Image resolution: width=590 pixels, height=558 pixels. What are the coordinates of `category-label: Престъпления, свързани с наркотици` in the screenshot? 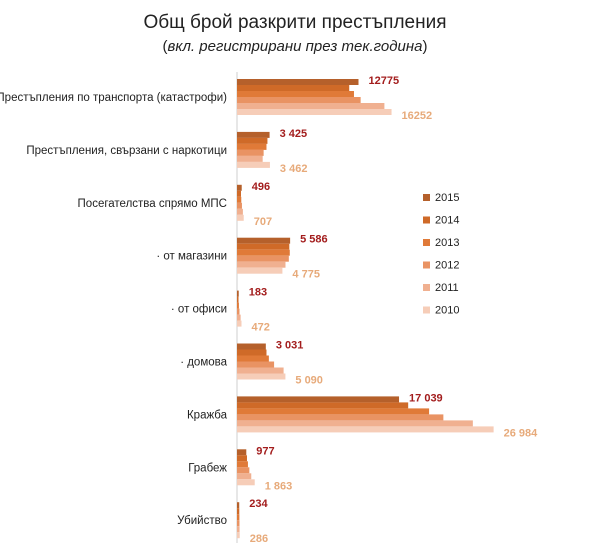 It's located at (126, 151).